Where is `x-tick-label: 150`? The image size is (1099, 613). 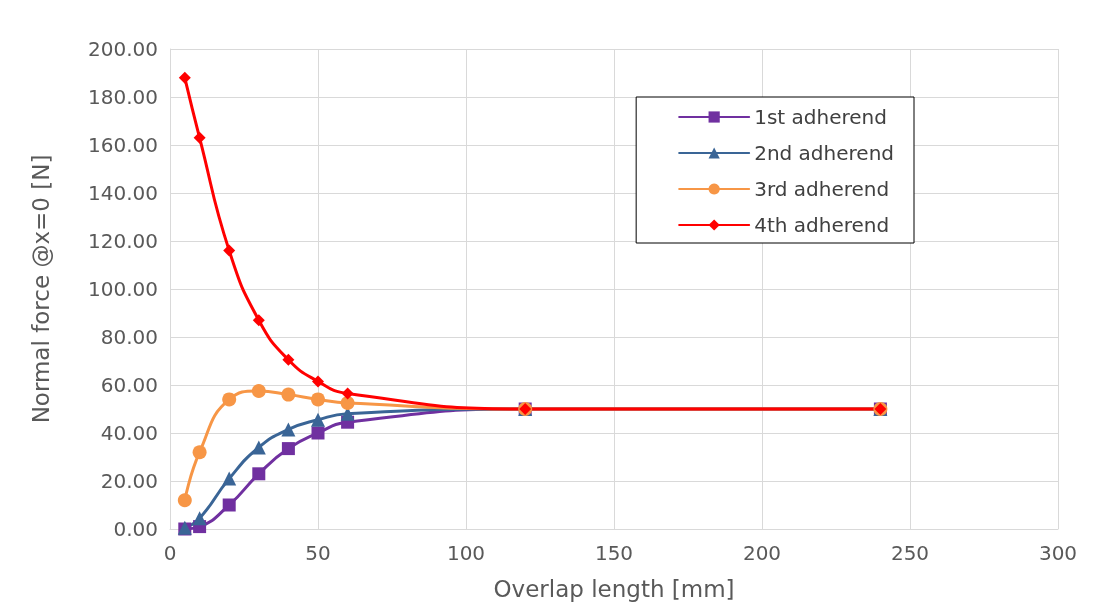
x-tick-label: 150 is located at coordinates (614, 553).